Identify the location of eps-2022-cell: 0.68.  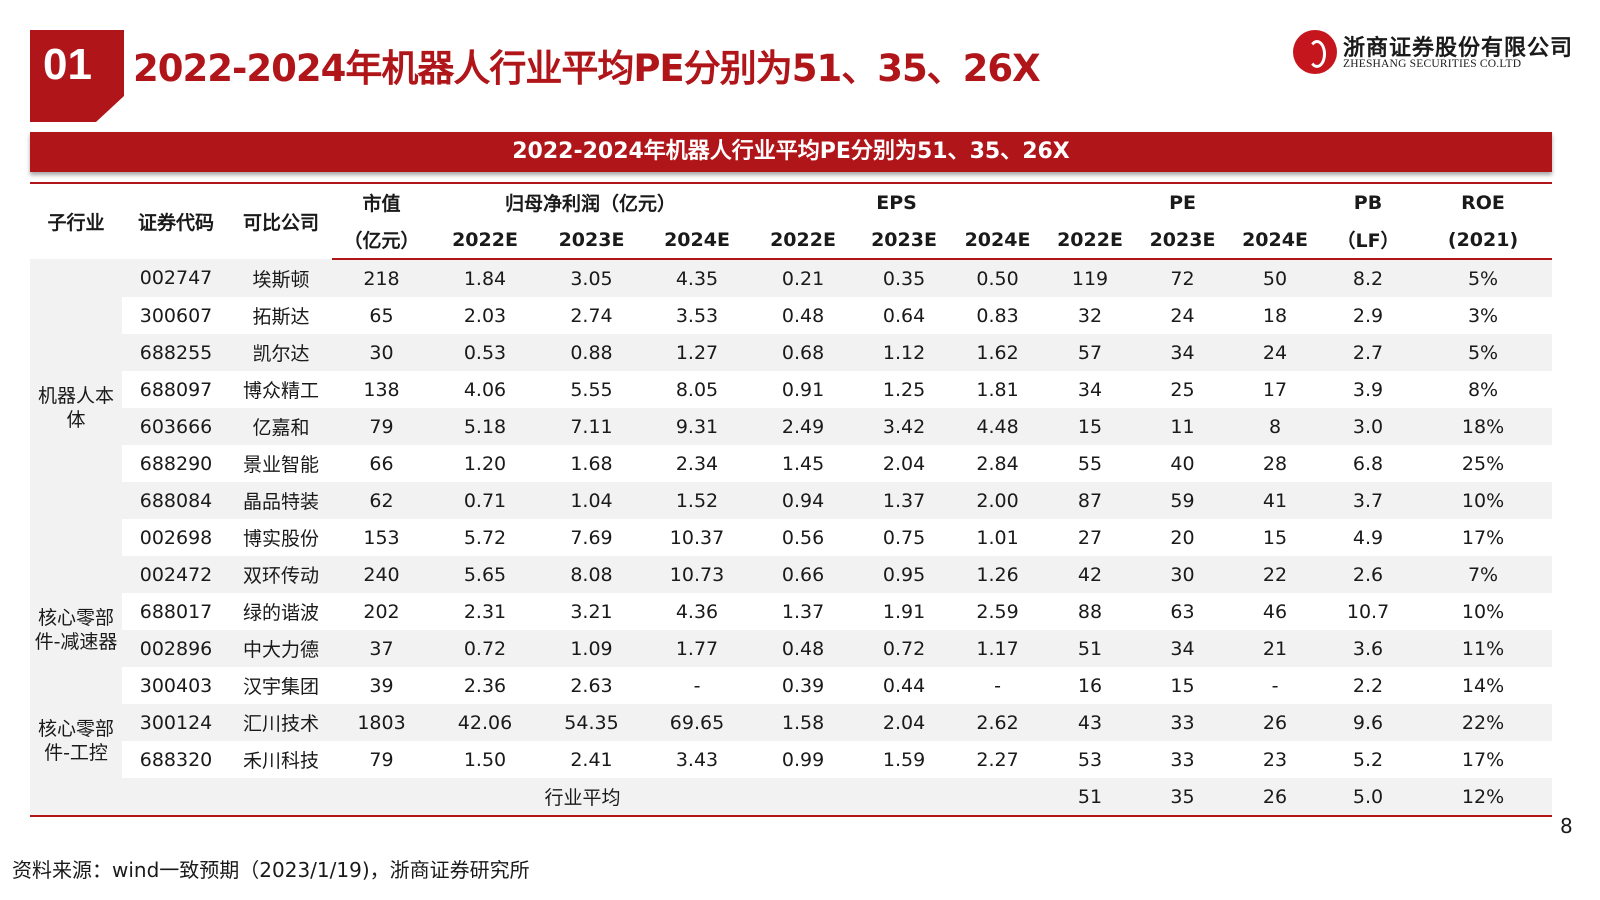
(803, 352).